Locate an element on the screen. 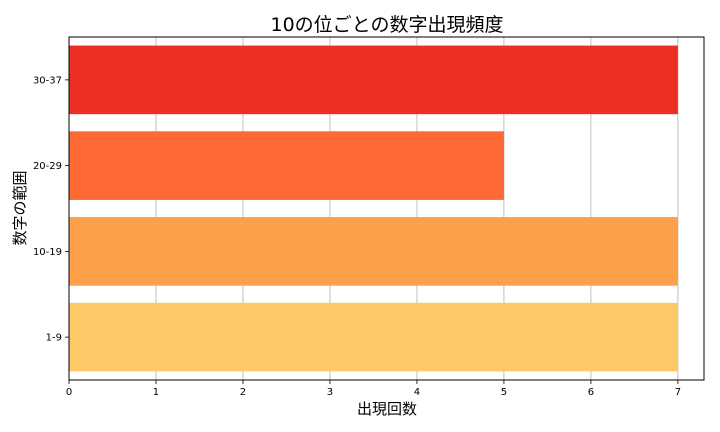 The width and height of the screenshot is (720, 432). x-tick-label: 5 is located at coordinates (504, 392).